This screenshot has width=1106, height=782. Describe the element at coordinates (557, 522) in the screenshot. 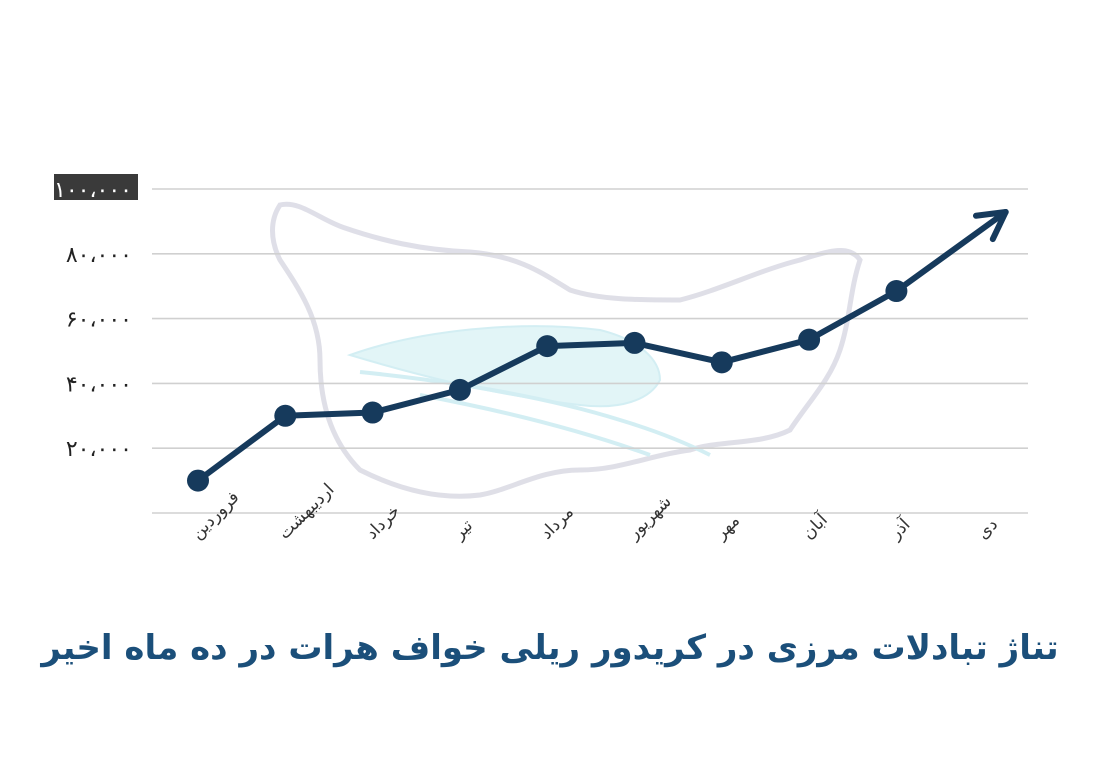

I see `x-tick-label: مرداد` at that location.